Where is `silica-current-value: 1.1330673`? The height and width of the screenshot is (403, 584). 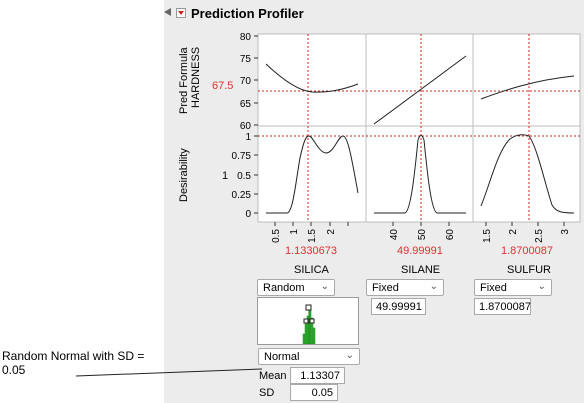
silica-current-value: 1.1330673 is located at coordinates (311, 251).